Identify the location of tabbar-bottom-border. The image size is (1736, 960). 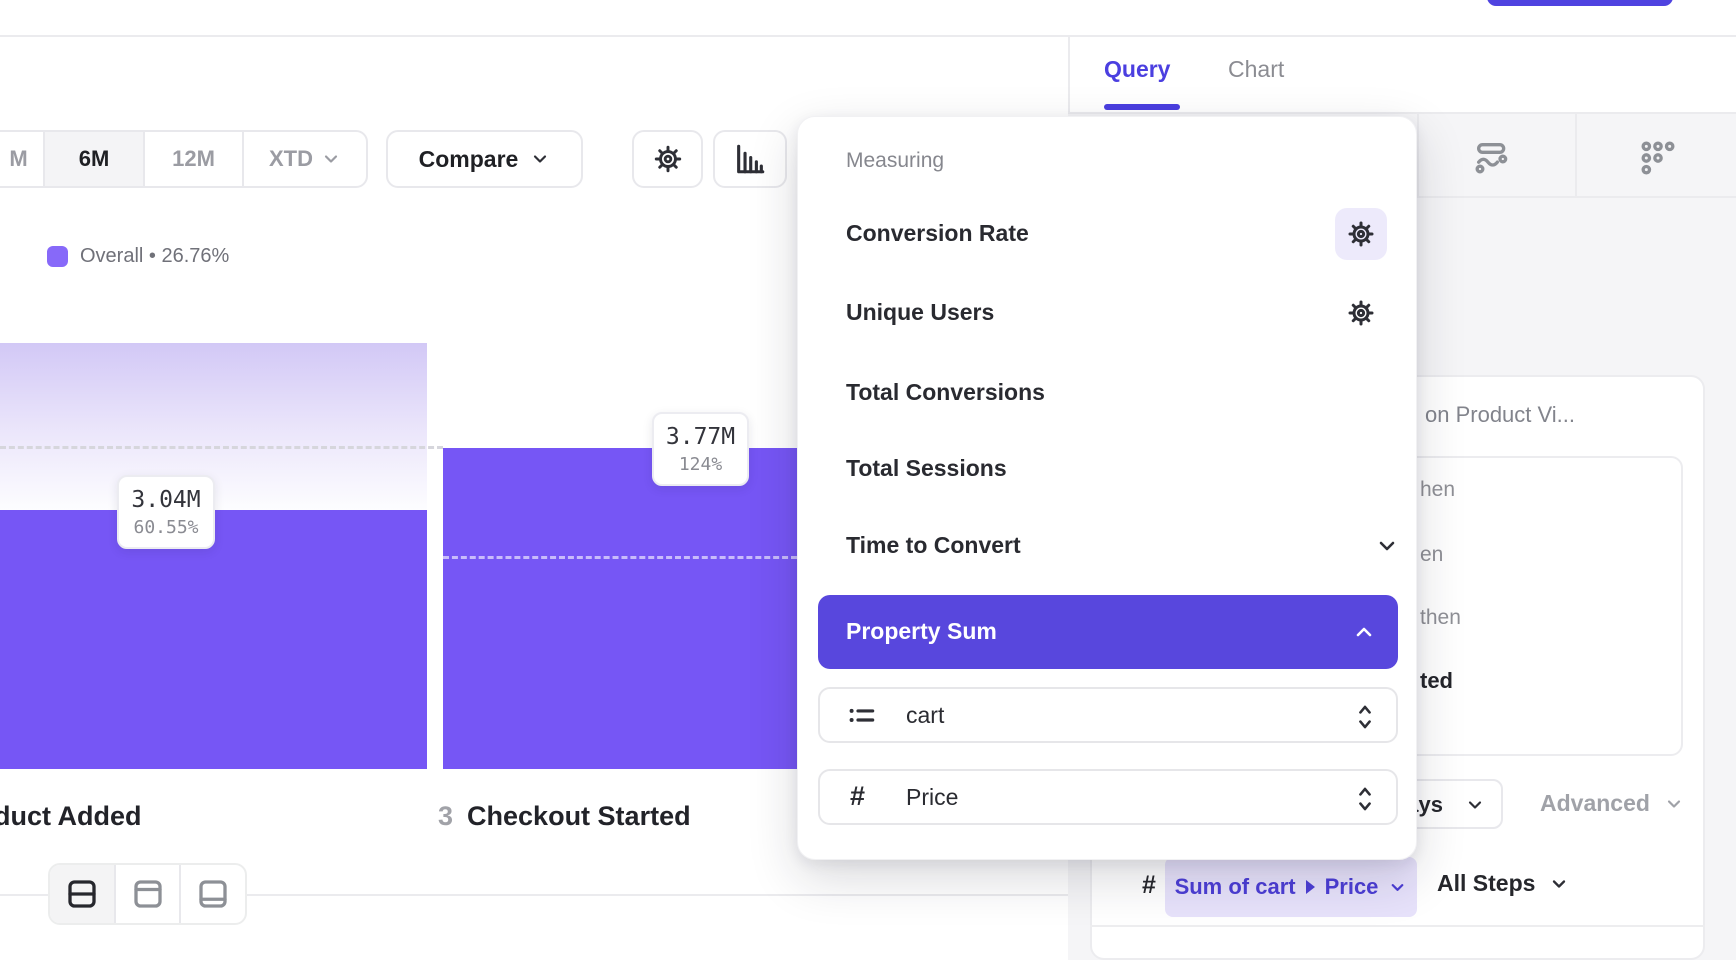
(1402, 113).